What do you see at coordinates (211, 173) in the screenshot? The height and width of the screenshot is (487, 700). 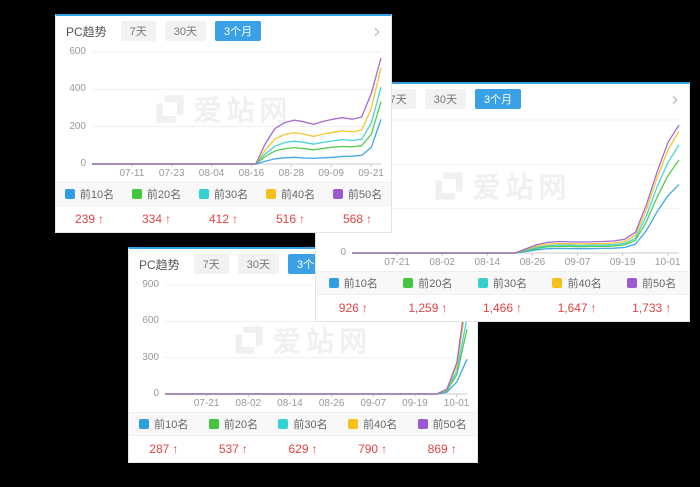 I see `x-axis-label: 08-04` at bounding box center [211, 173].